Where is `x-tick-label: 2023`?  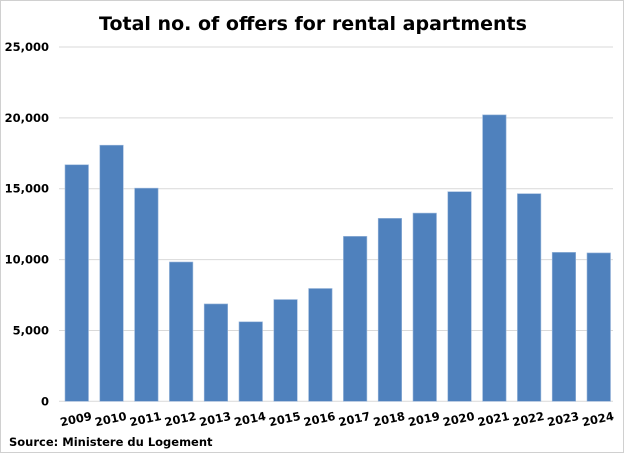 x-tick-label: 2023 is located at coordinates (563, 419).